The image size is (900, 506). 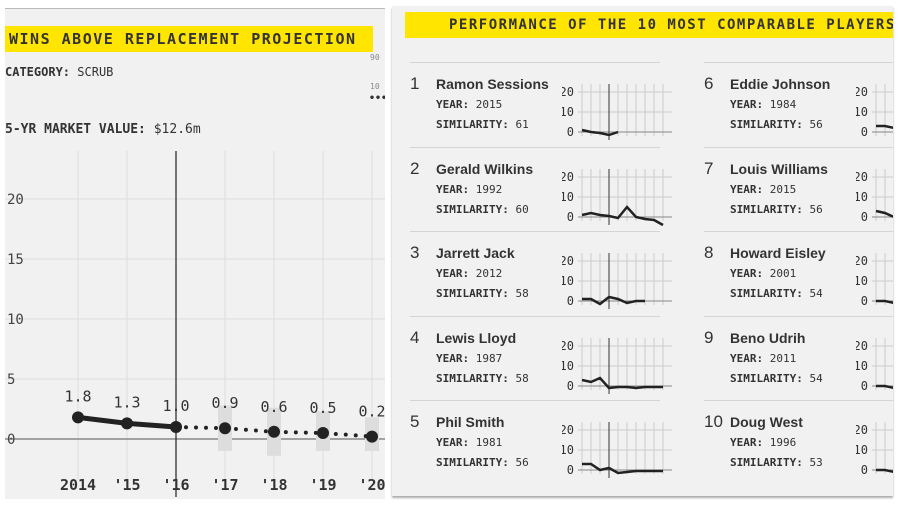 I want to click on player-name: Phil Smith, so click(x=470, y=422).